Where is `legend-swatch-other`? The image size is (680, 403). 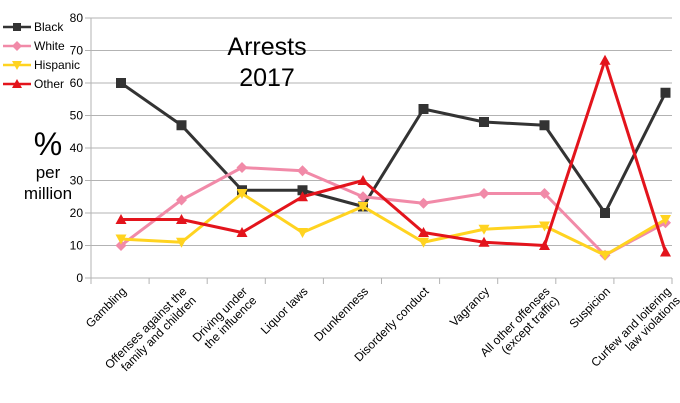 legend-swatch-other is located at coordinates (17, 83).